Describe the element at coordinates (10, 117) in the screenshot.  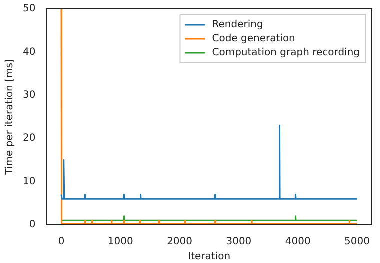
I see `y-axis-title: Time per iteration [ms]` at that location.